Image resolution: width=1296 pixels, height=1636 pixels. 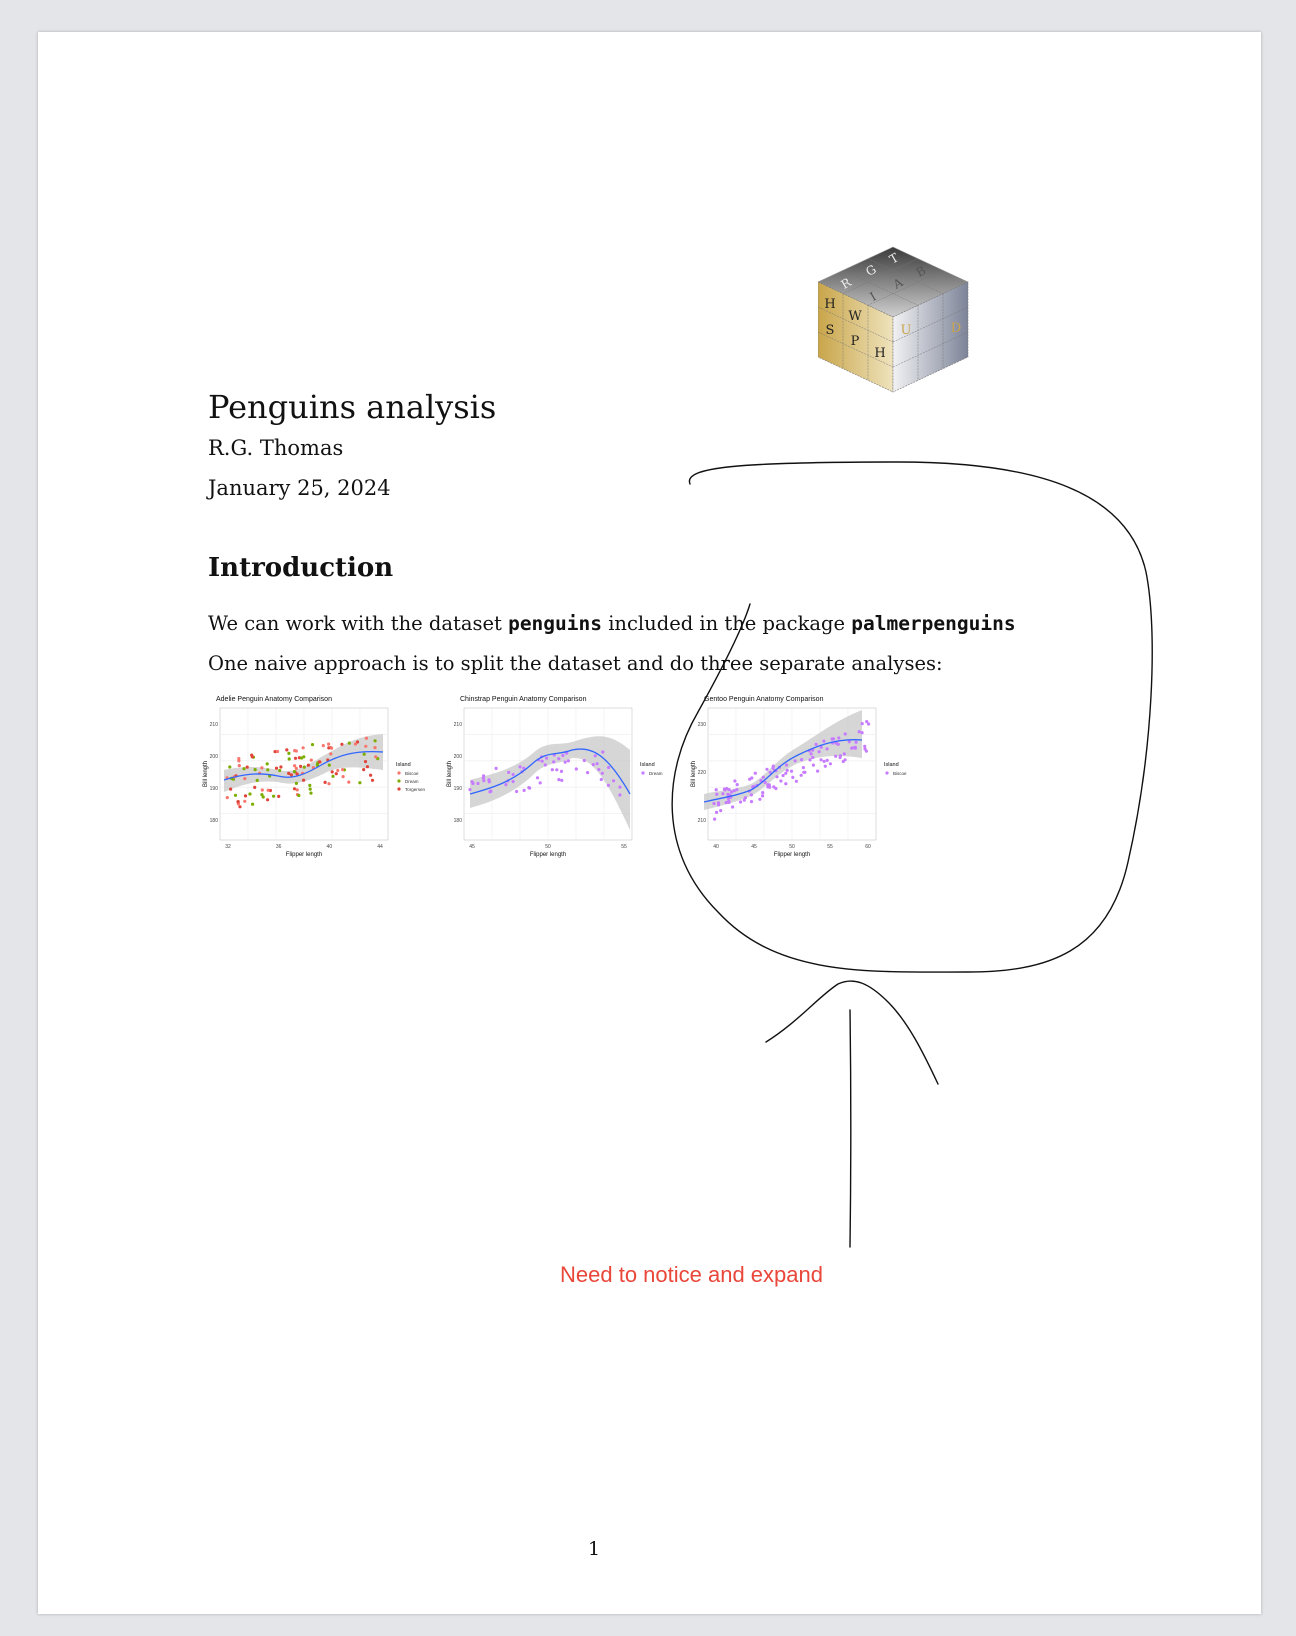 What do you see at coordinates (472, 847) in the screenshot?
I see `x-tick-label: 45` at bounding box center [472, 847].